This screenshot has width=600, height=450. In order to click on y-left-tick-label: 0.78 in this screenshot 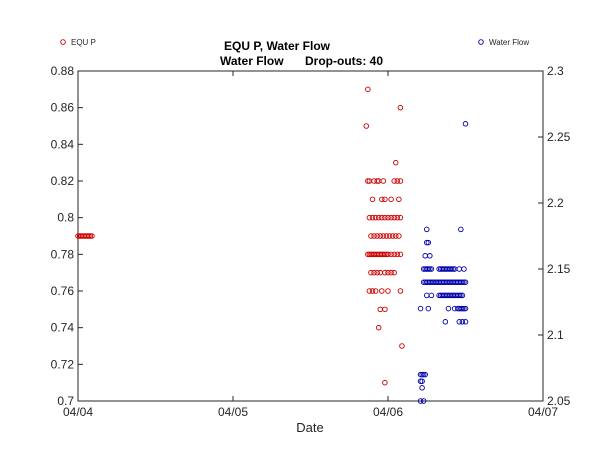, I will do `click(63, 254)`.